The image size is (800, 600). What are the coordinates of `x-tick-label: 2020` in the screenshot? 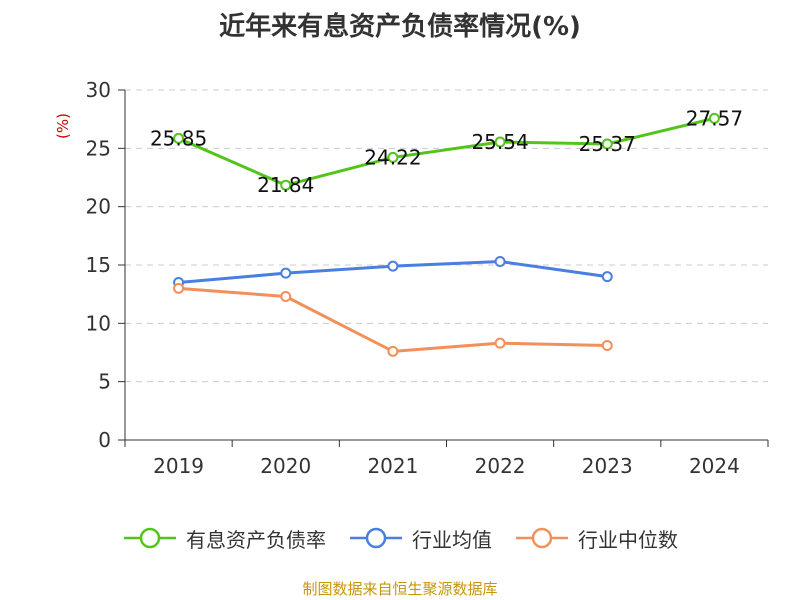 It's located at (285, 466).